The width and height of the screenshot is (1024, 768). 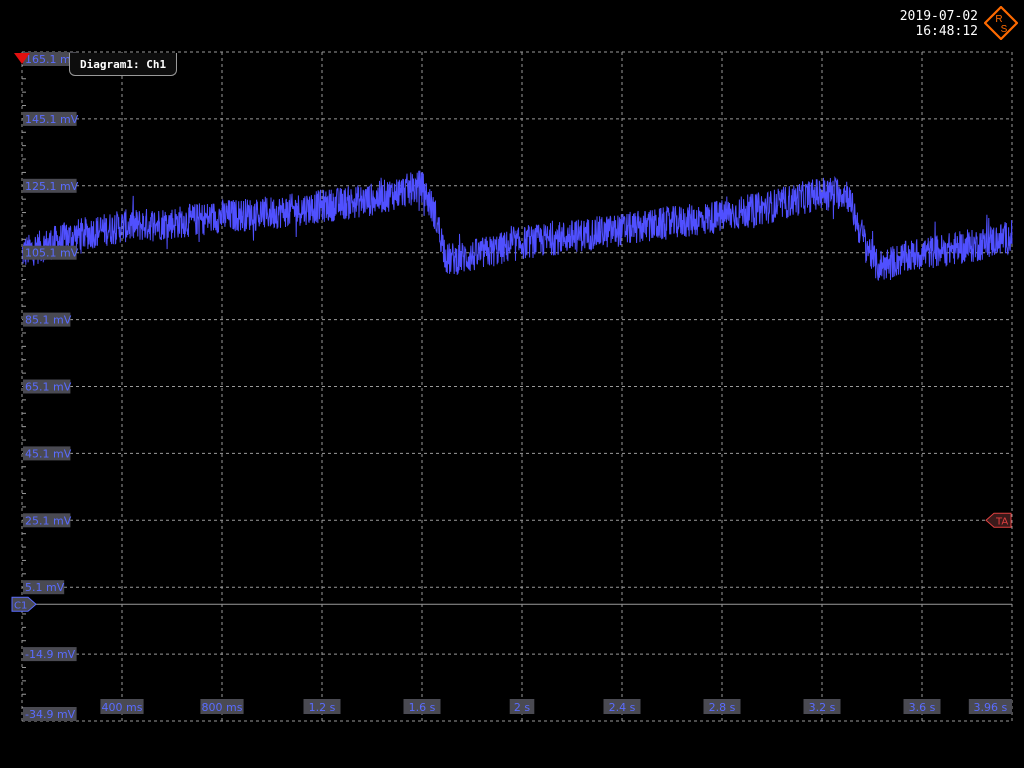 I want to click on x-tick-label: 3.6 s, so click(x=922, y=707).